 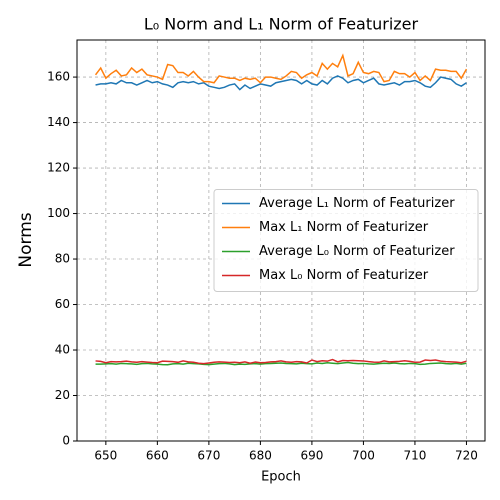 I want to click on x-tick-label: 720, so click(x=466, y=456).